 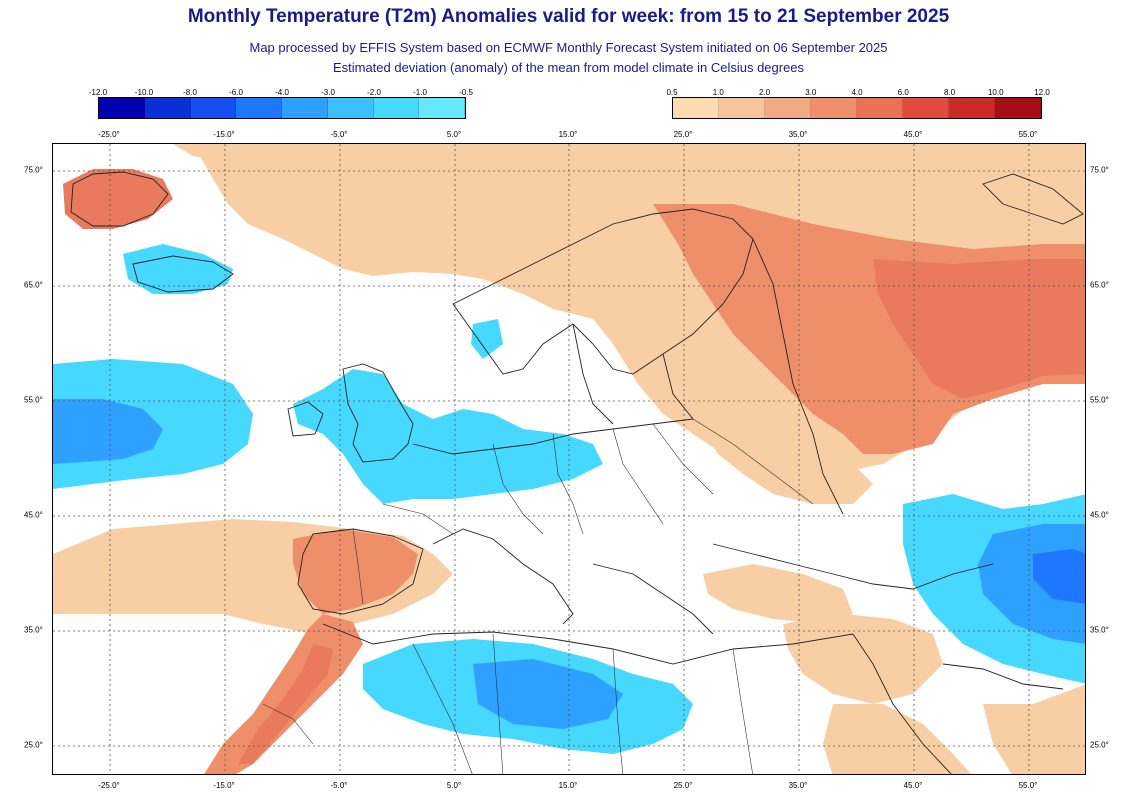 I want to click on legend-label: 6.0, so click(x=903, y=92).